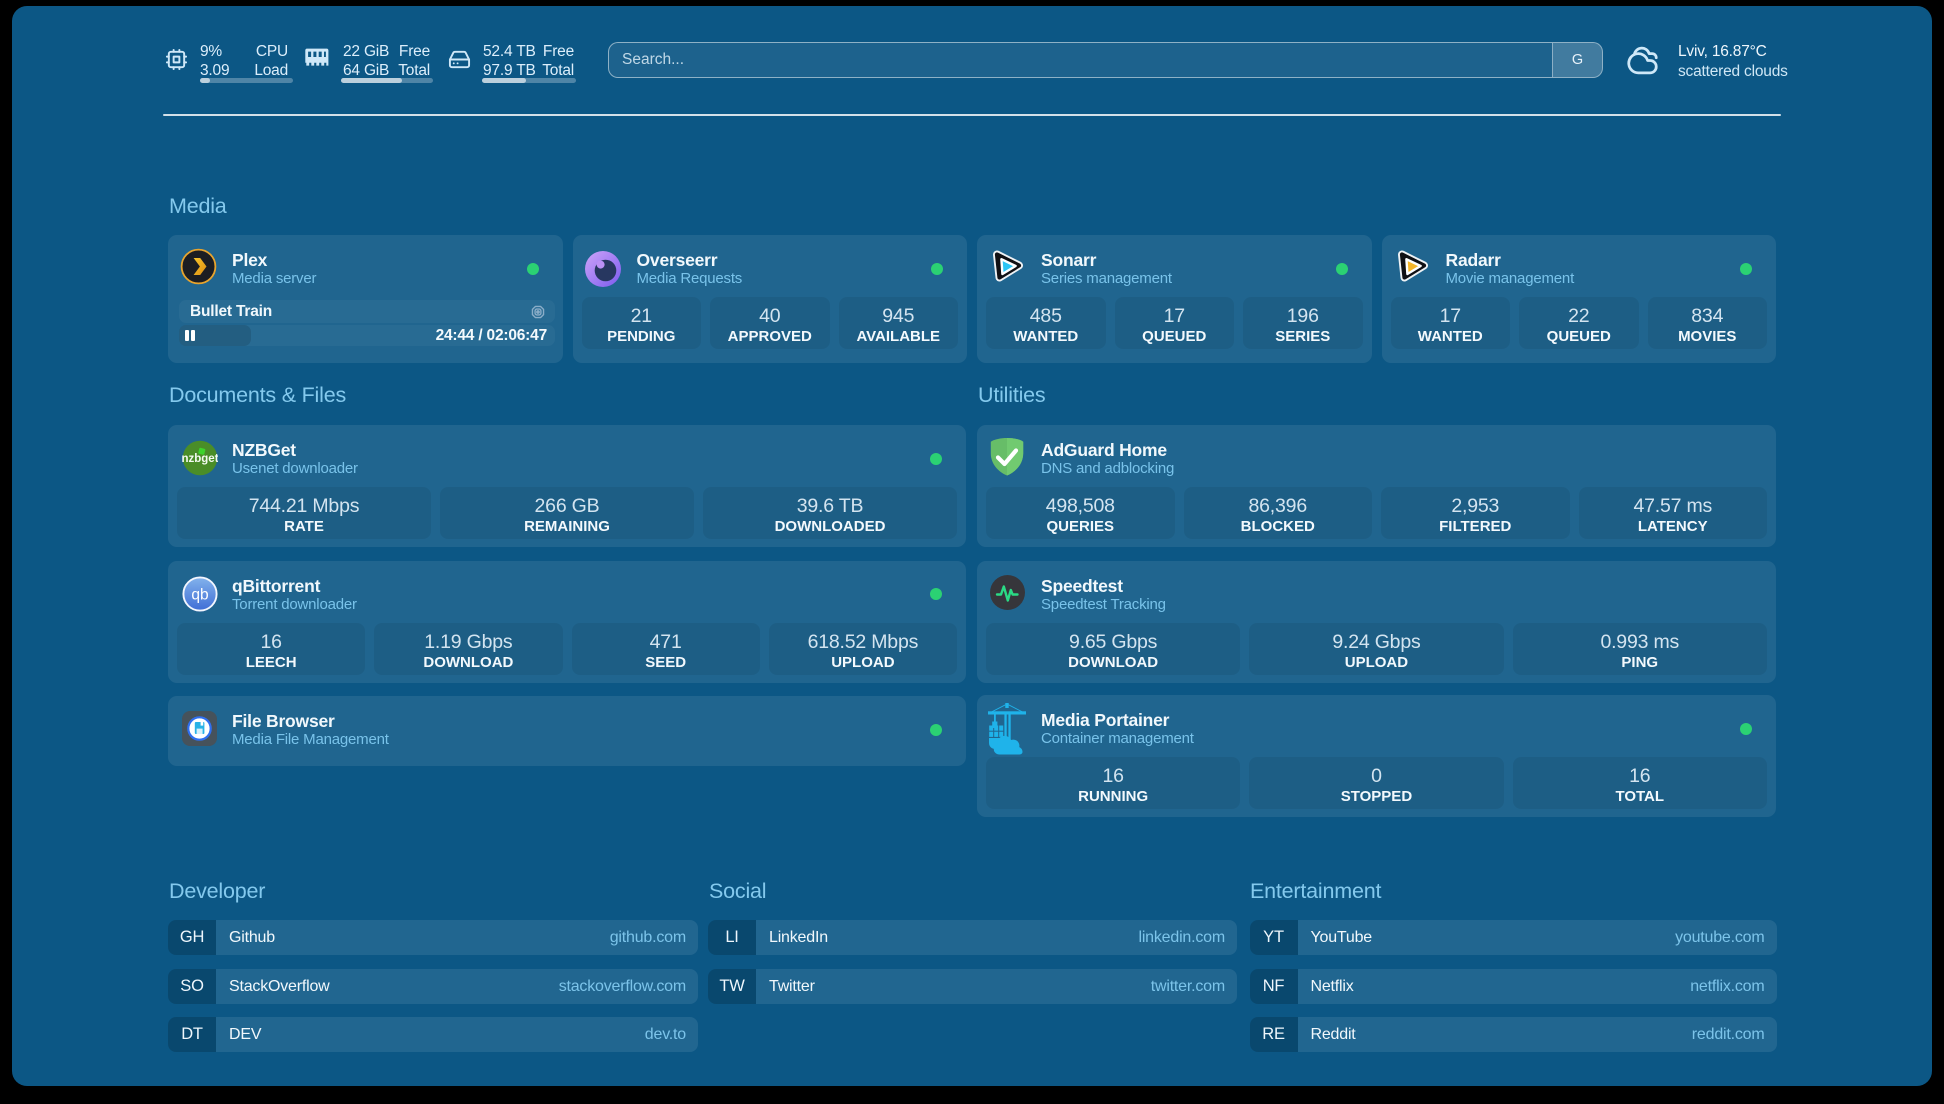  What do you see at coordinates (199, 594) in the screenshot?
I see `svg-text: qb` at bounding box center [199, 594].